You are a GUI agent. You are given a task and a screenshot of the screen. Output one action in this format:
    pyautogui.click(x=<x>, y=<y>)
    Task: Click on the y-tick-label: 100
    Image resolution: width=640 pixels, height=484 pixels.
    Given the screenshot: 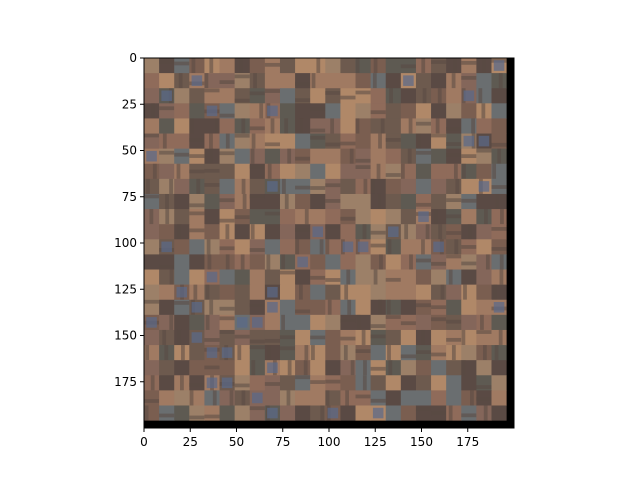 What is the action you would take?
    pyautogui.click(x=125, y=243)
    